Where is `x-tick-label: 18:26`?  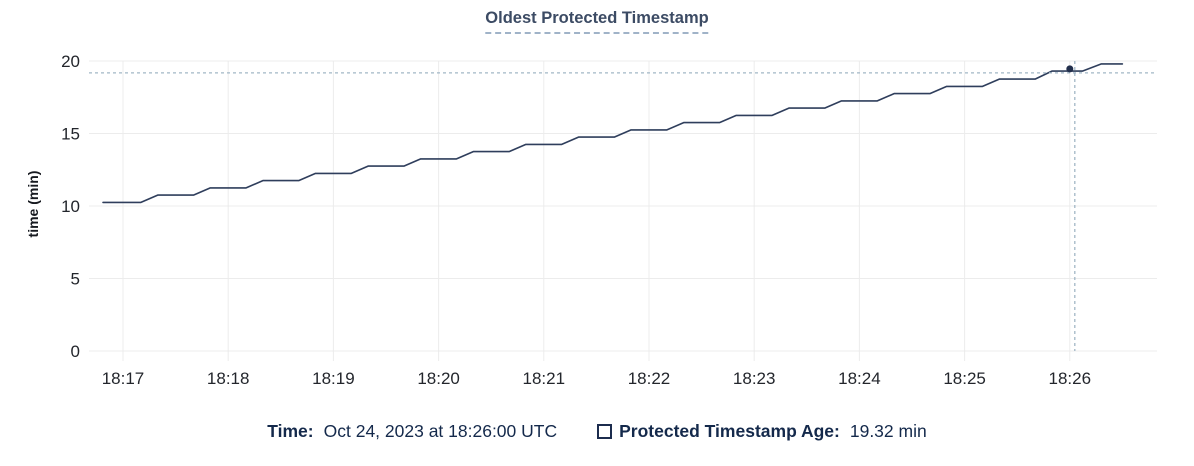
x-tick-label: 18:26 is located at coordinates (1070, 378).